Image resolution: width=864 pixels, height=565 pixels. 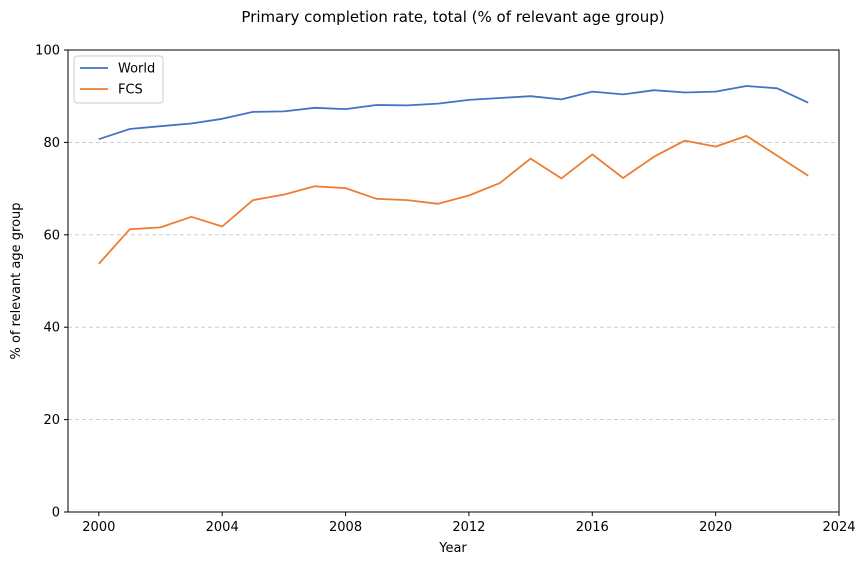 What do you see at coordinates (838, 527) in the screenshot?
I see `x-tick-label: 2024` at bounding box center [838, 527].